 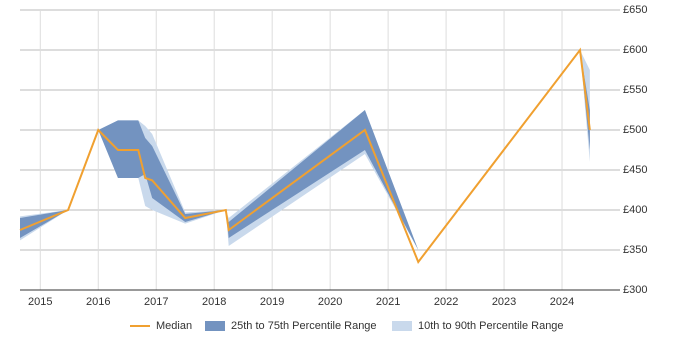 What do you see at coordinates (635, 130) in the screenshot?
I see `y-tick-label: £500` at bounding box center [635, 130].